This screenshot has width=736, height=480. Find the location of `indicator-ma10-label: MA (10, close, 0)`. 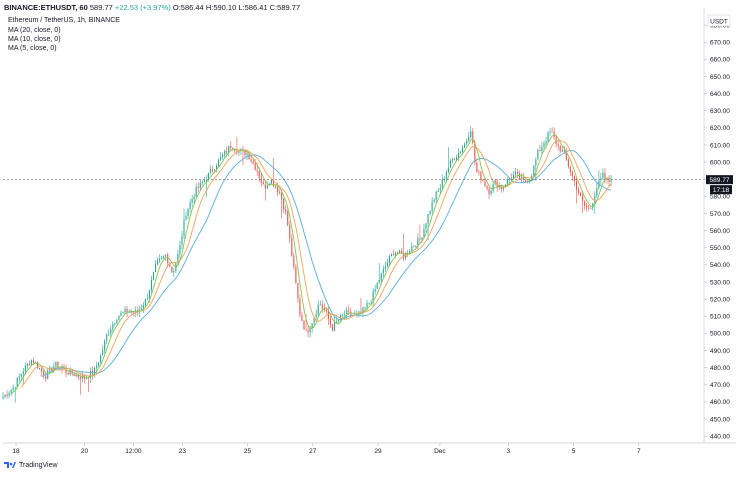

indicator-ma10-label: MA (10, close, 0) is located at coordinates (34, 39).